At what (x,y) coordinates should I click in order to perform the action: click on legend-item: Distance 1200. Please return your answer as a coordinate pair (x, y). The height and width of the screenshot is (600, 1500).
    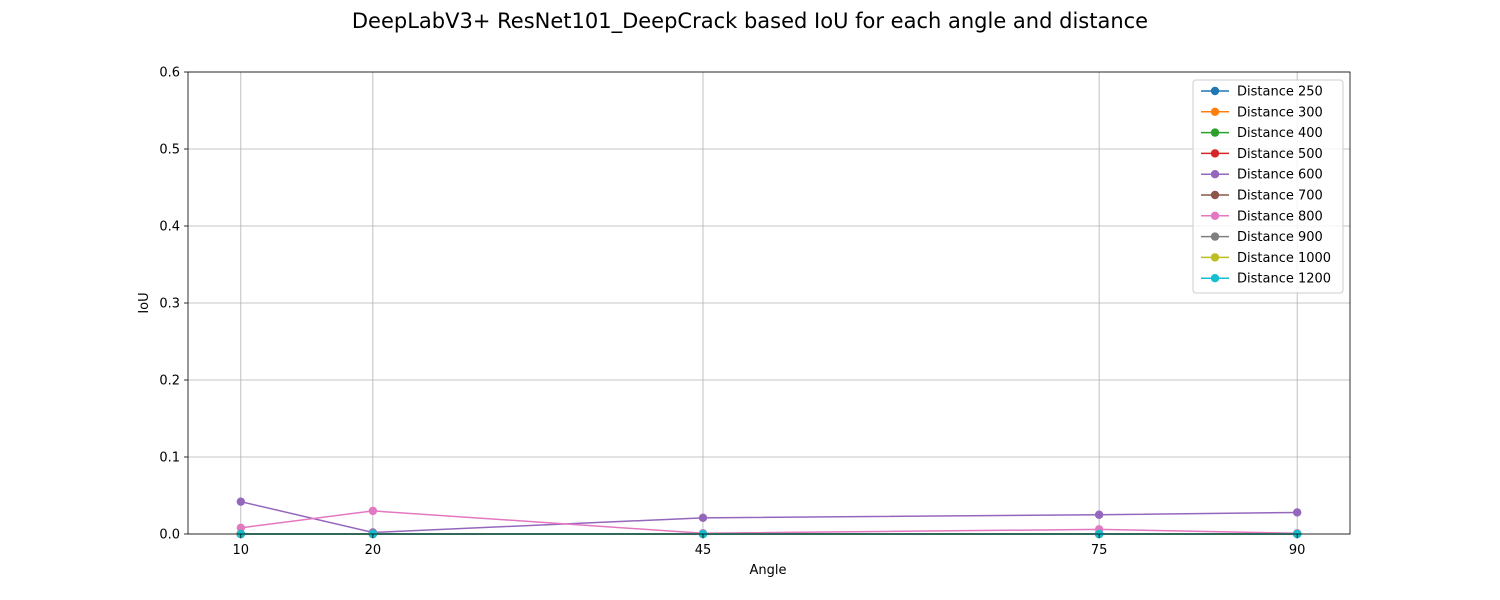
    Looking at the image, I should click on (1266, 279).